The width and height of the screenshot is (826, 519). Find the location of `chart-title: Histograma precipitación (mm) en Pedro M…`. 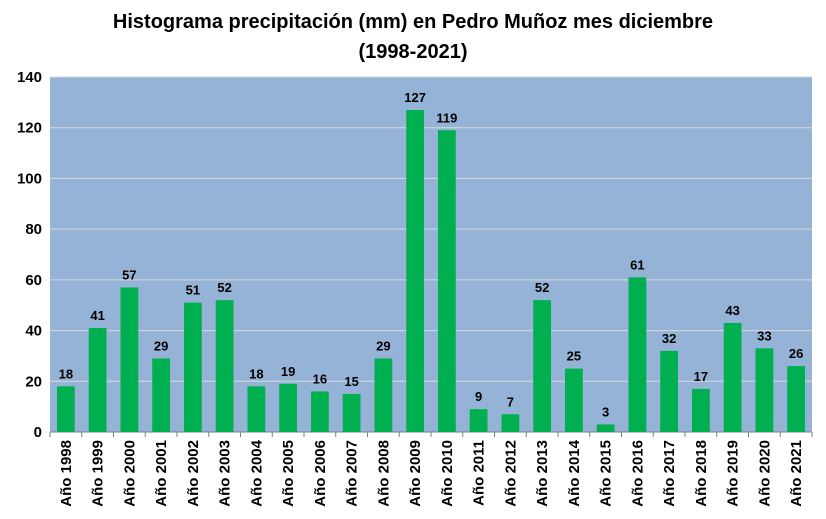

chart-title: Histograma precipitación (mm) en Pedro M… is located at coordinates (413, 22).